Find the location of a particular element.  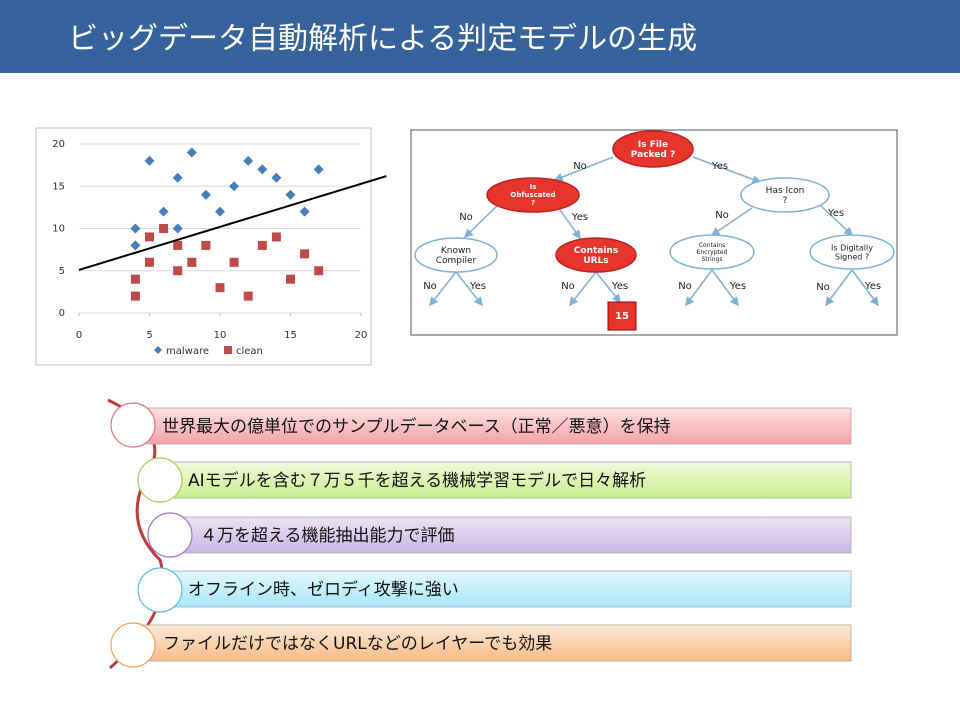

node-label: Contains URLs is located at coordinates (596, 256).